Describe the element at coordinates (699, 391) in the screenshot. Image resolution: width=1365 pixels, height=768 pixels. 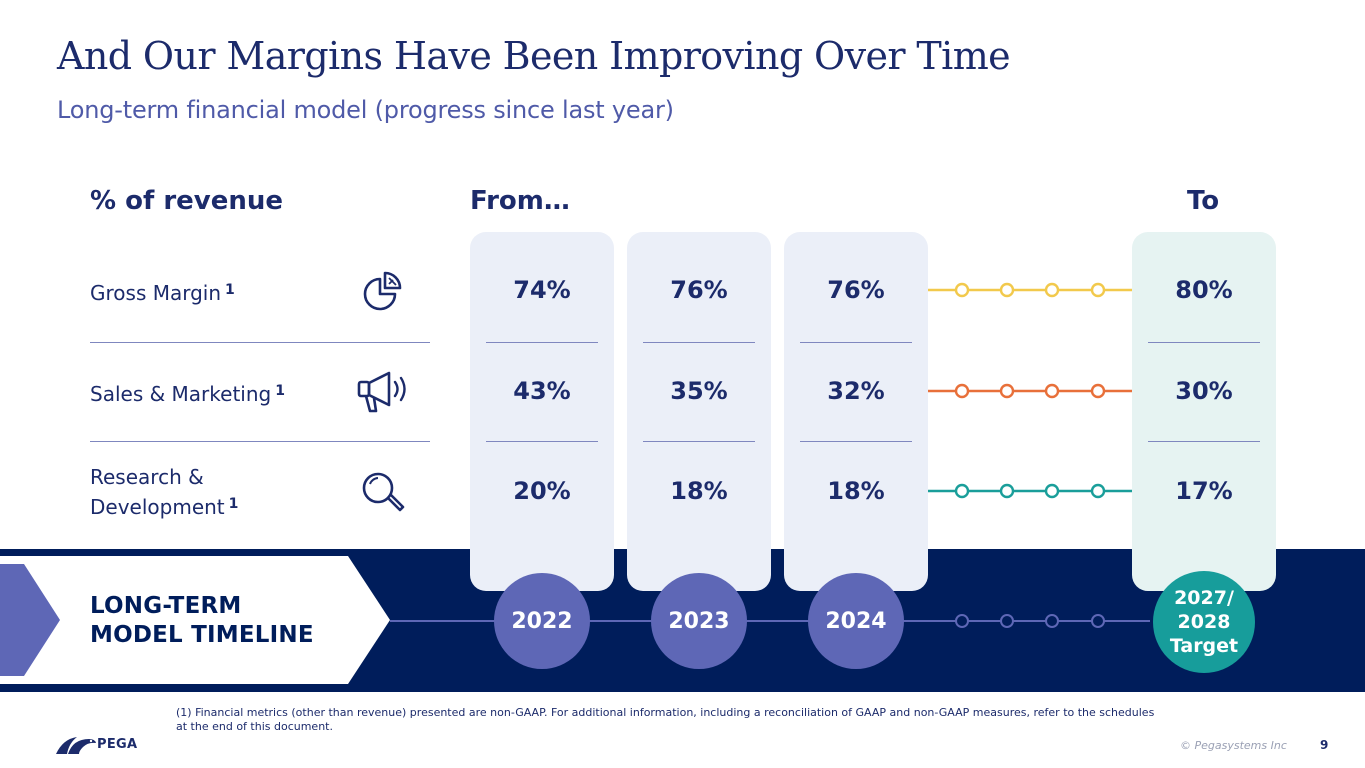
I see `value-2023-sales-marketing: 35%` at that location.